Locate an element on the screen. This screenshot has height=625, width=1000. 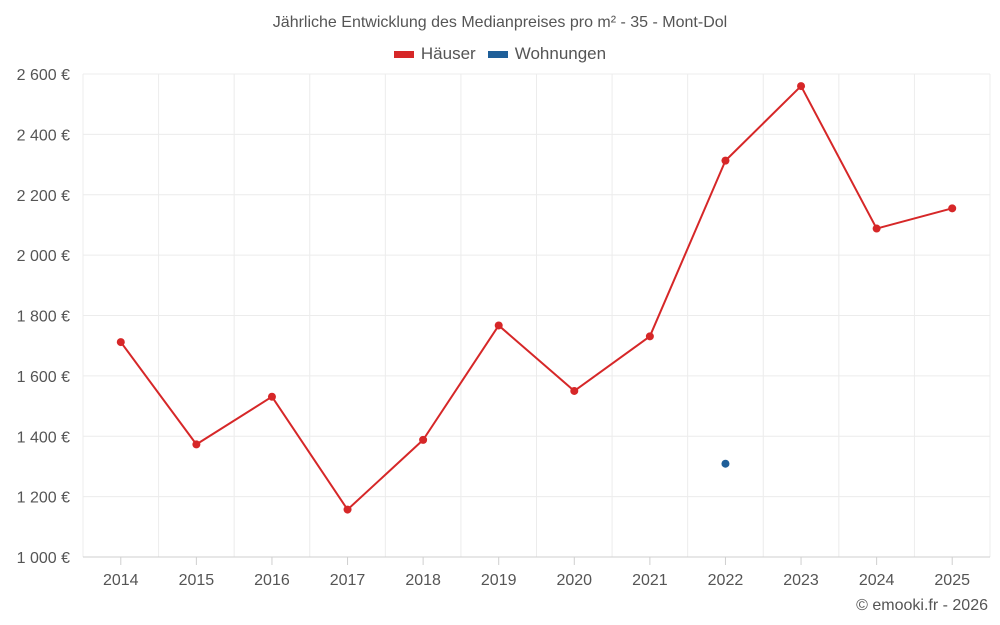
x-tick-label: 2018 is located at coordinates (423, 580).